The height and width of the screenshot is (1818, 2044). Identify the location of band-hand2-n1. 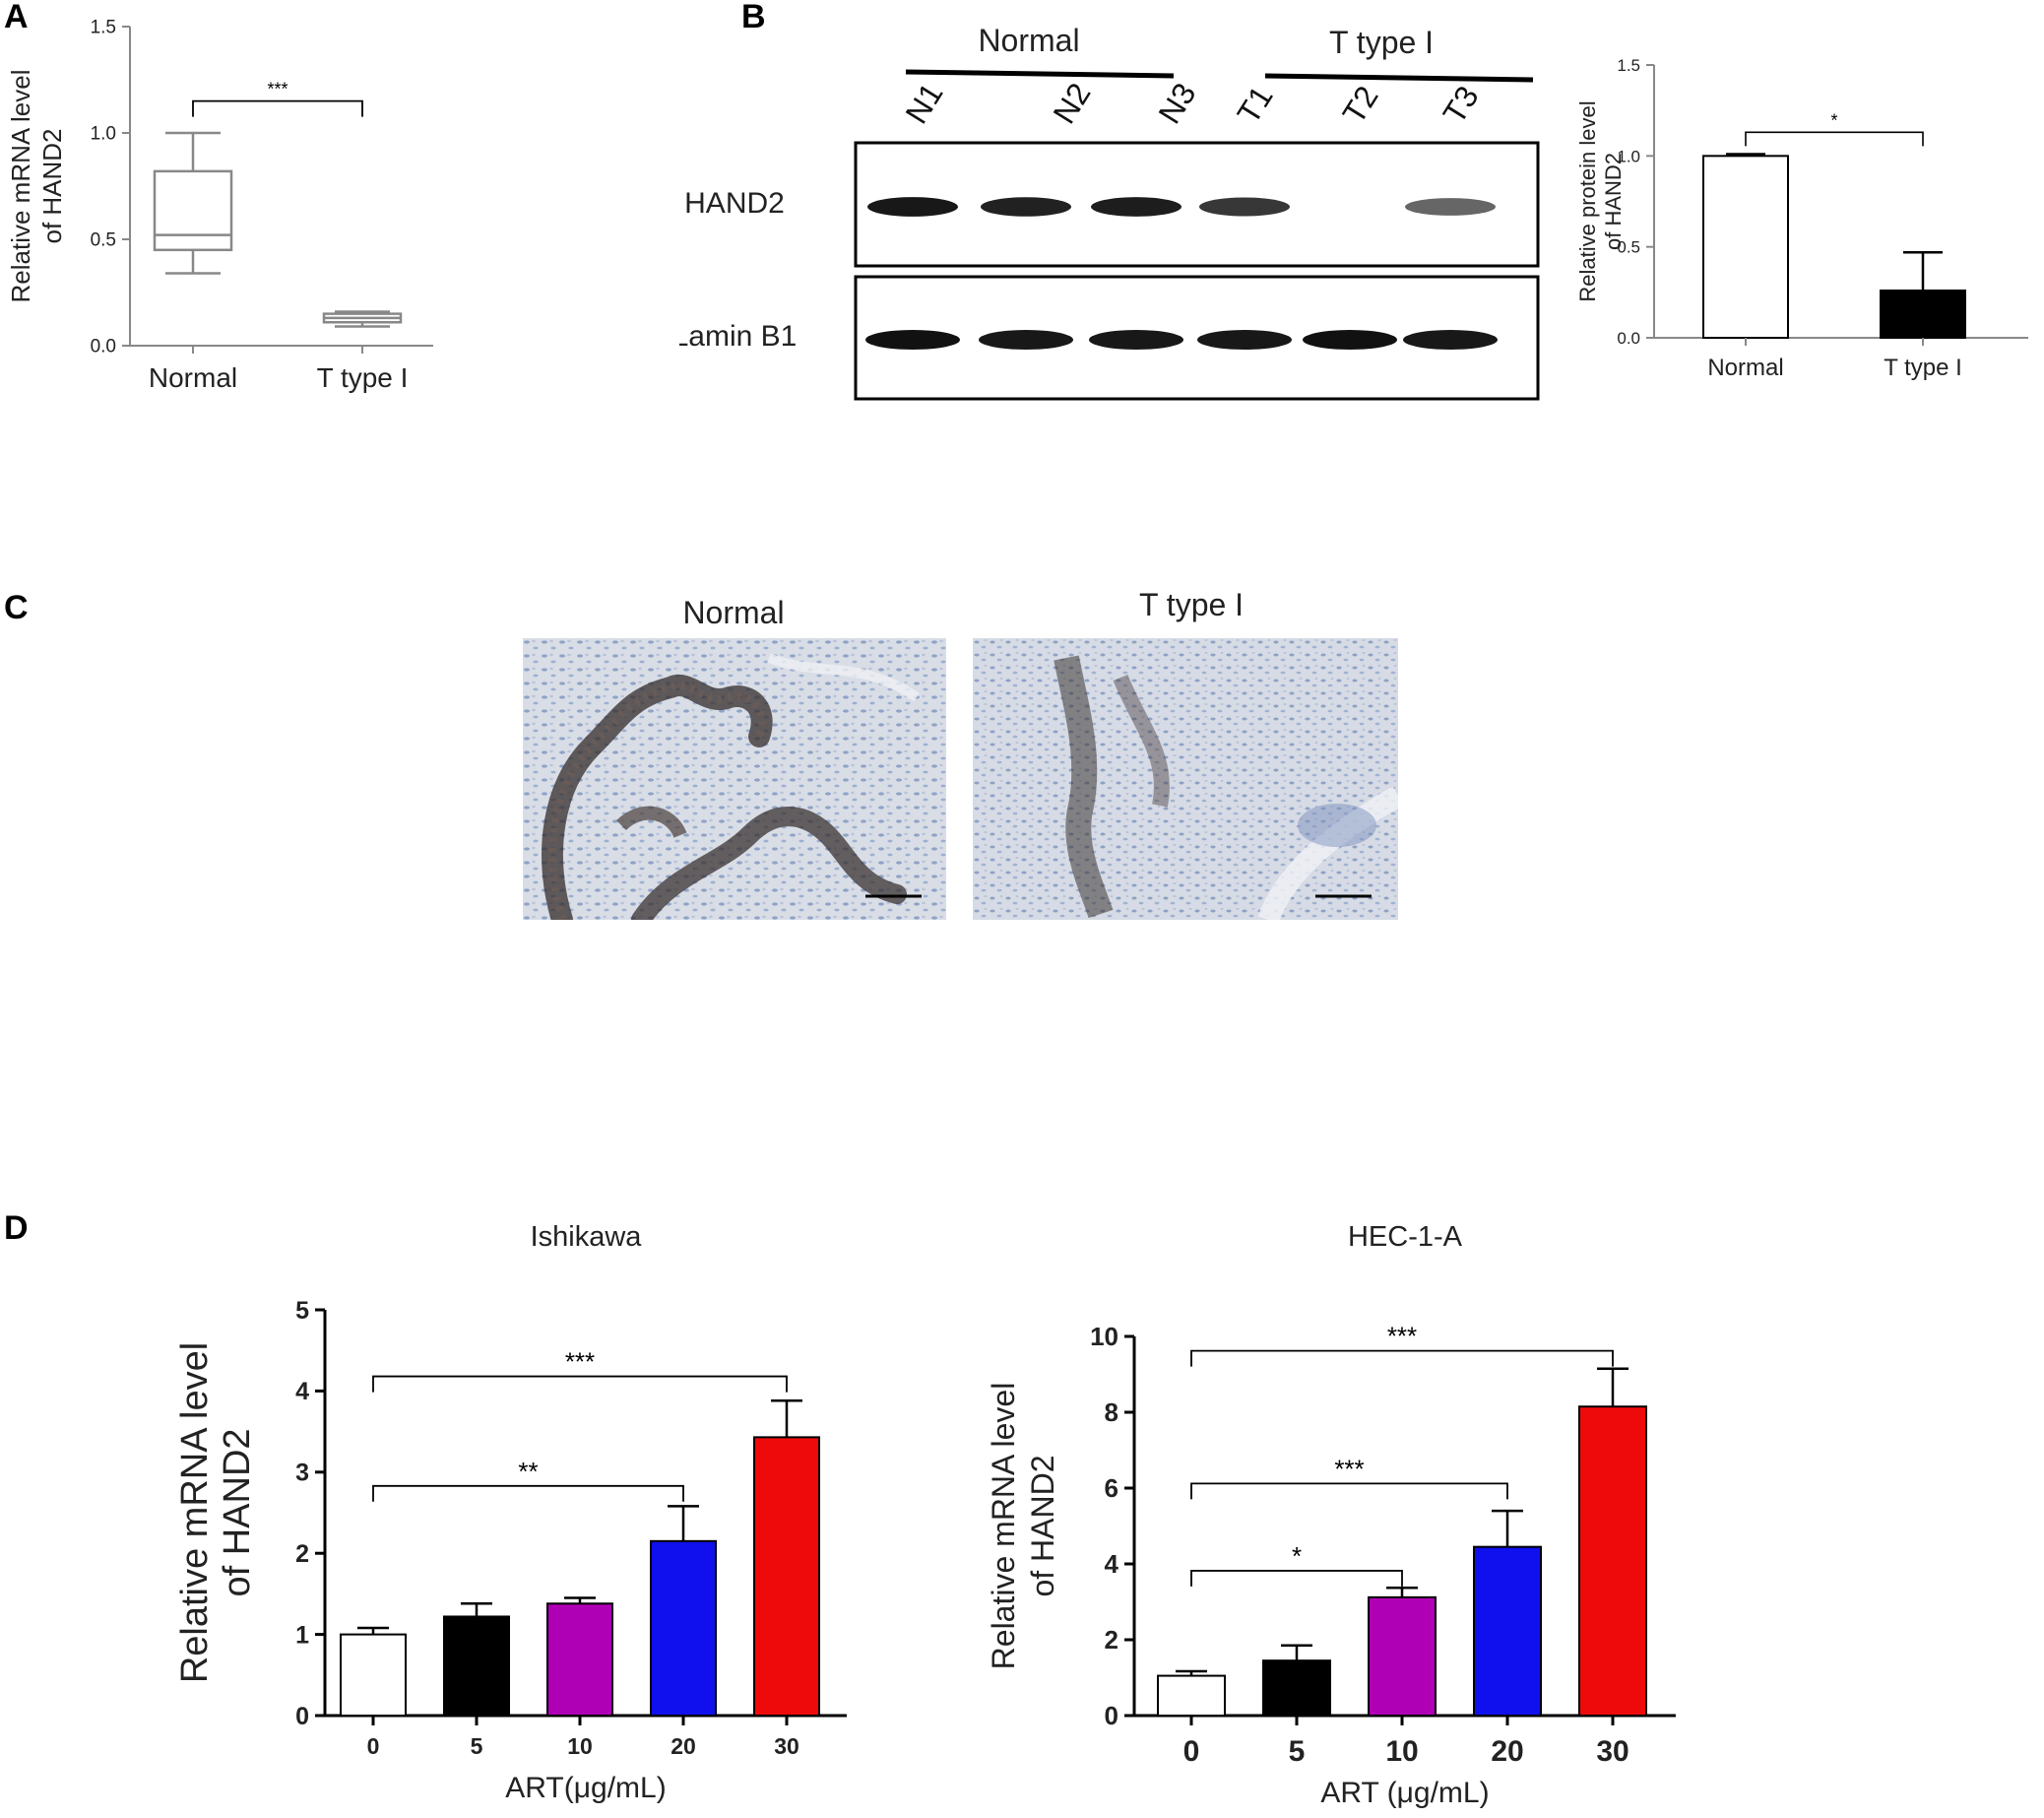
(912, 207).